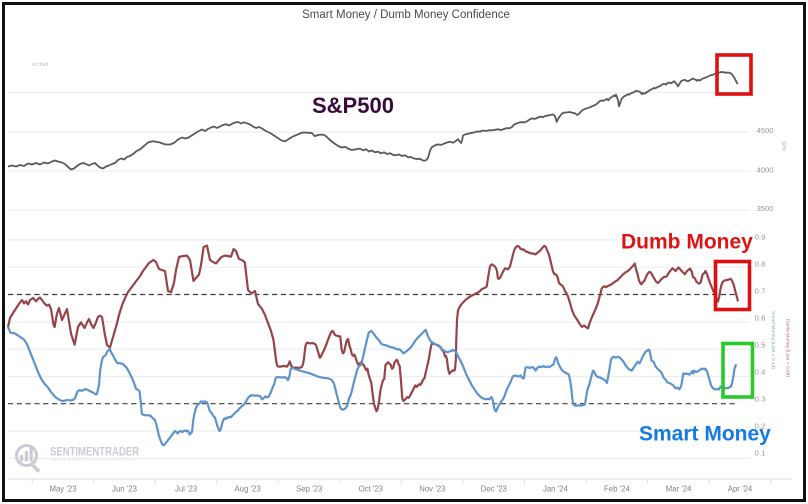  Describe the element at coordinates (93, 459) in the screenshot. I see `svg-text: ANALYSIS OVER EMOTION` at that location.